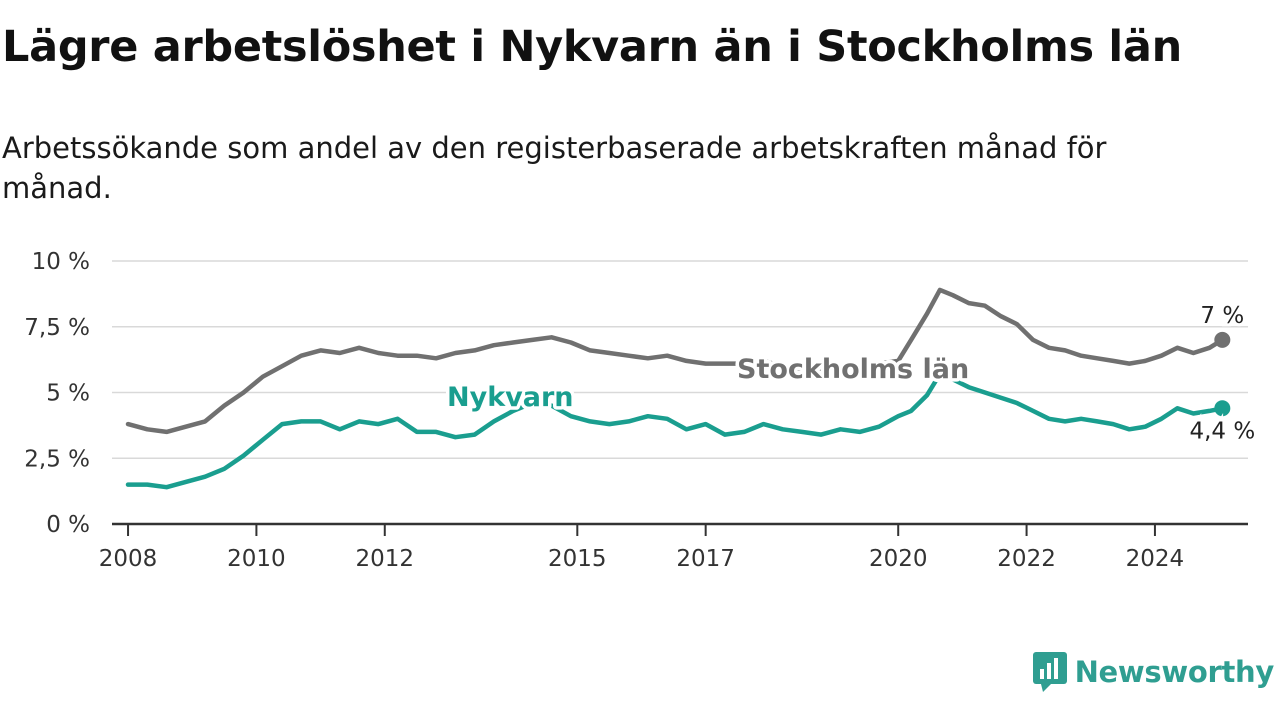 The height and width of the screenshot is (720, 1280). What do you see at coordinates (705, 559) in the screenshot?
I see `x-tick-label: 2017` at bounding box center [705, 559].